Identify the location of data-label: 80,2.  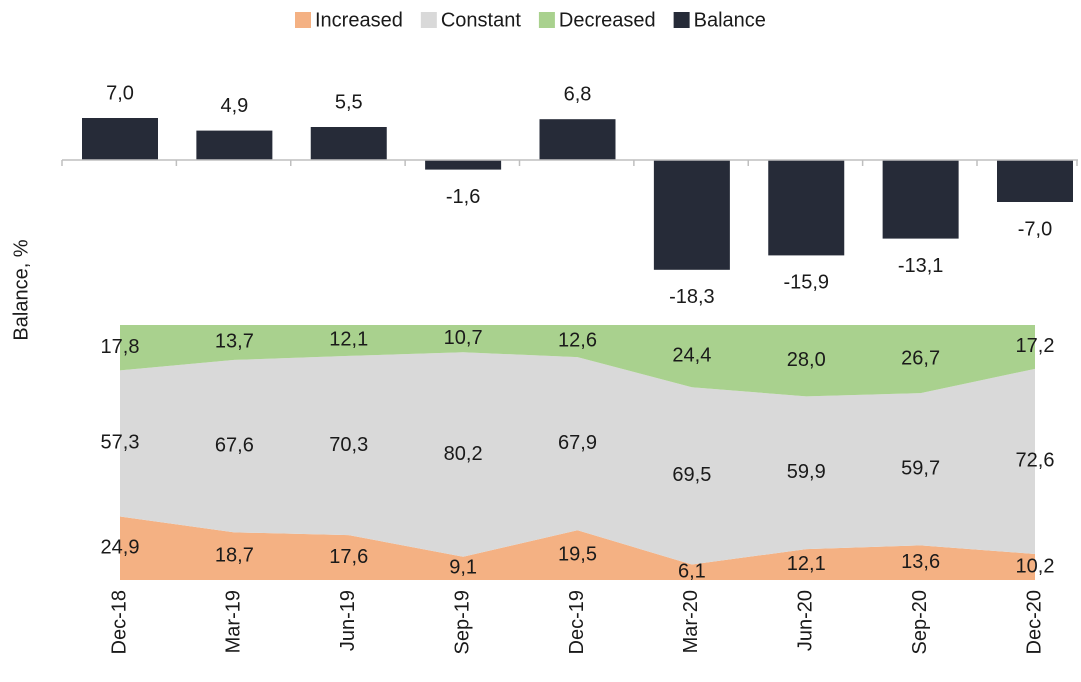
(463, 454).